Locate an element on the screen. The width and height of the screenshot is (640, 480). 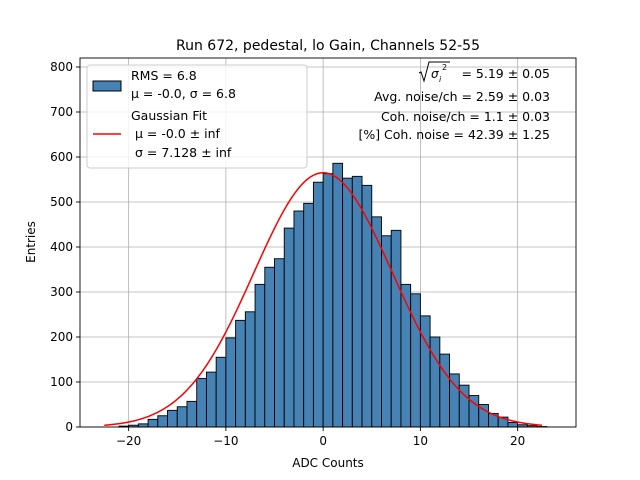
legend-fit-label-name: Gaussian Fit is located at coordinates (169, 115).